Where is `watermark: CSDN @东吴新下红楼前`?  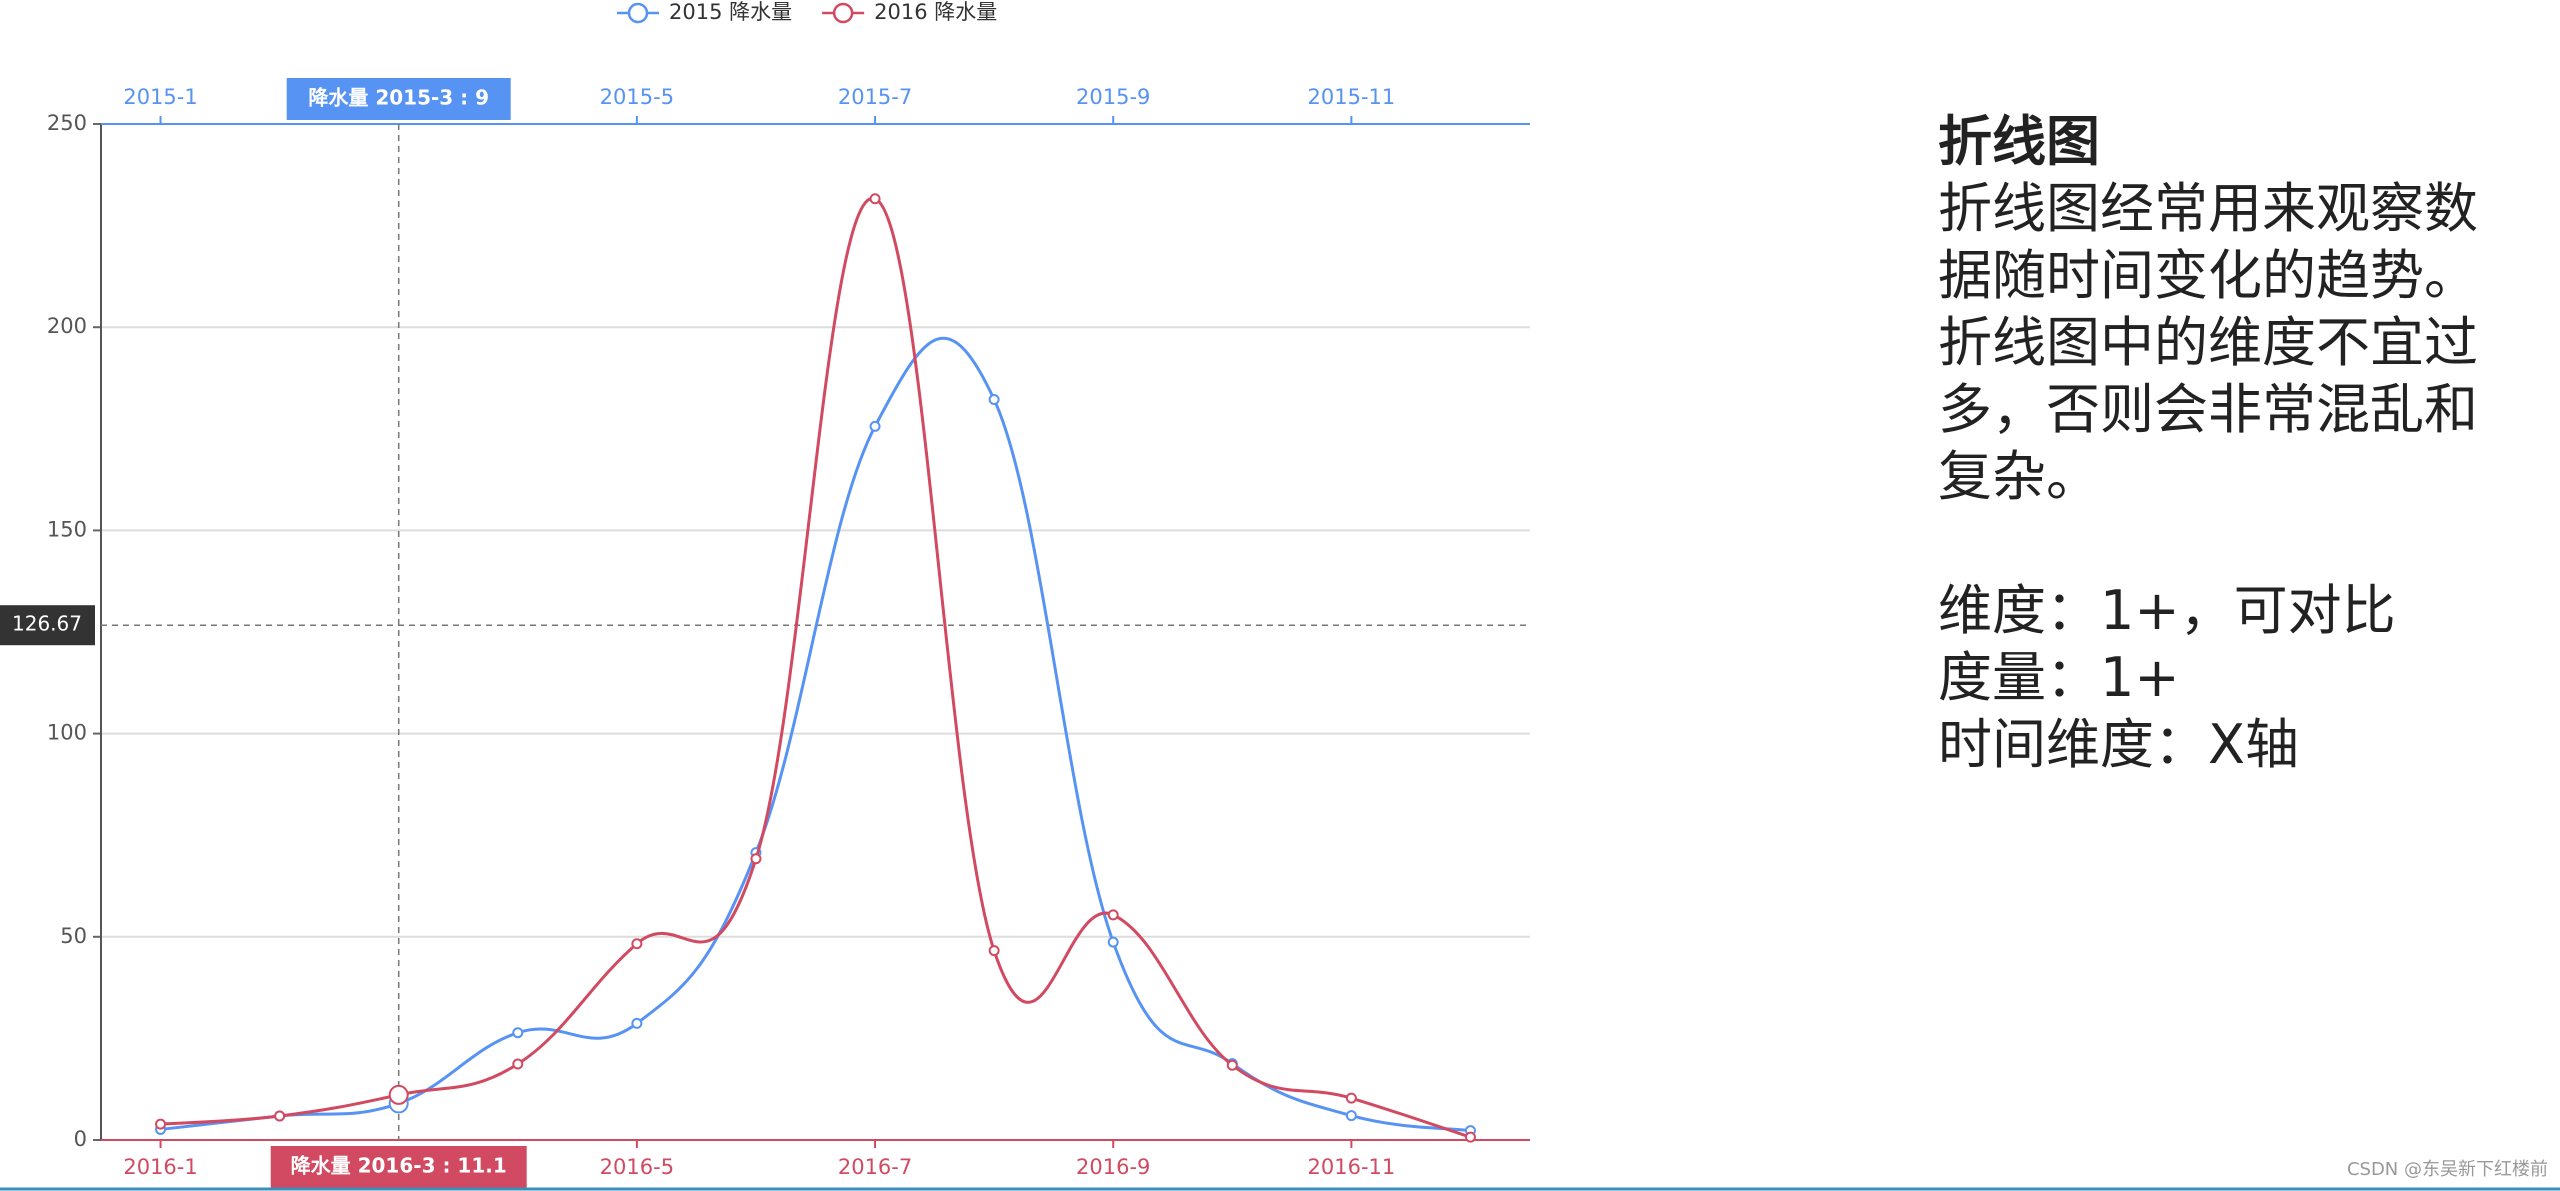
watermark: CSDN @东吴新下红楼前 is located at coordinates (2447, 1169).